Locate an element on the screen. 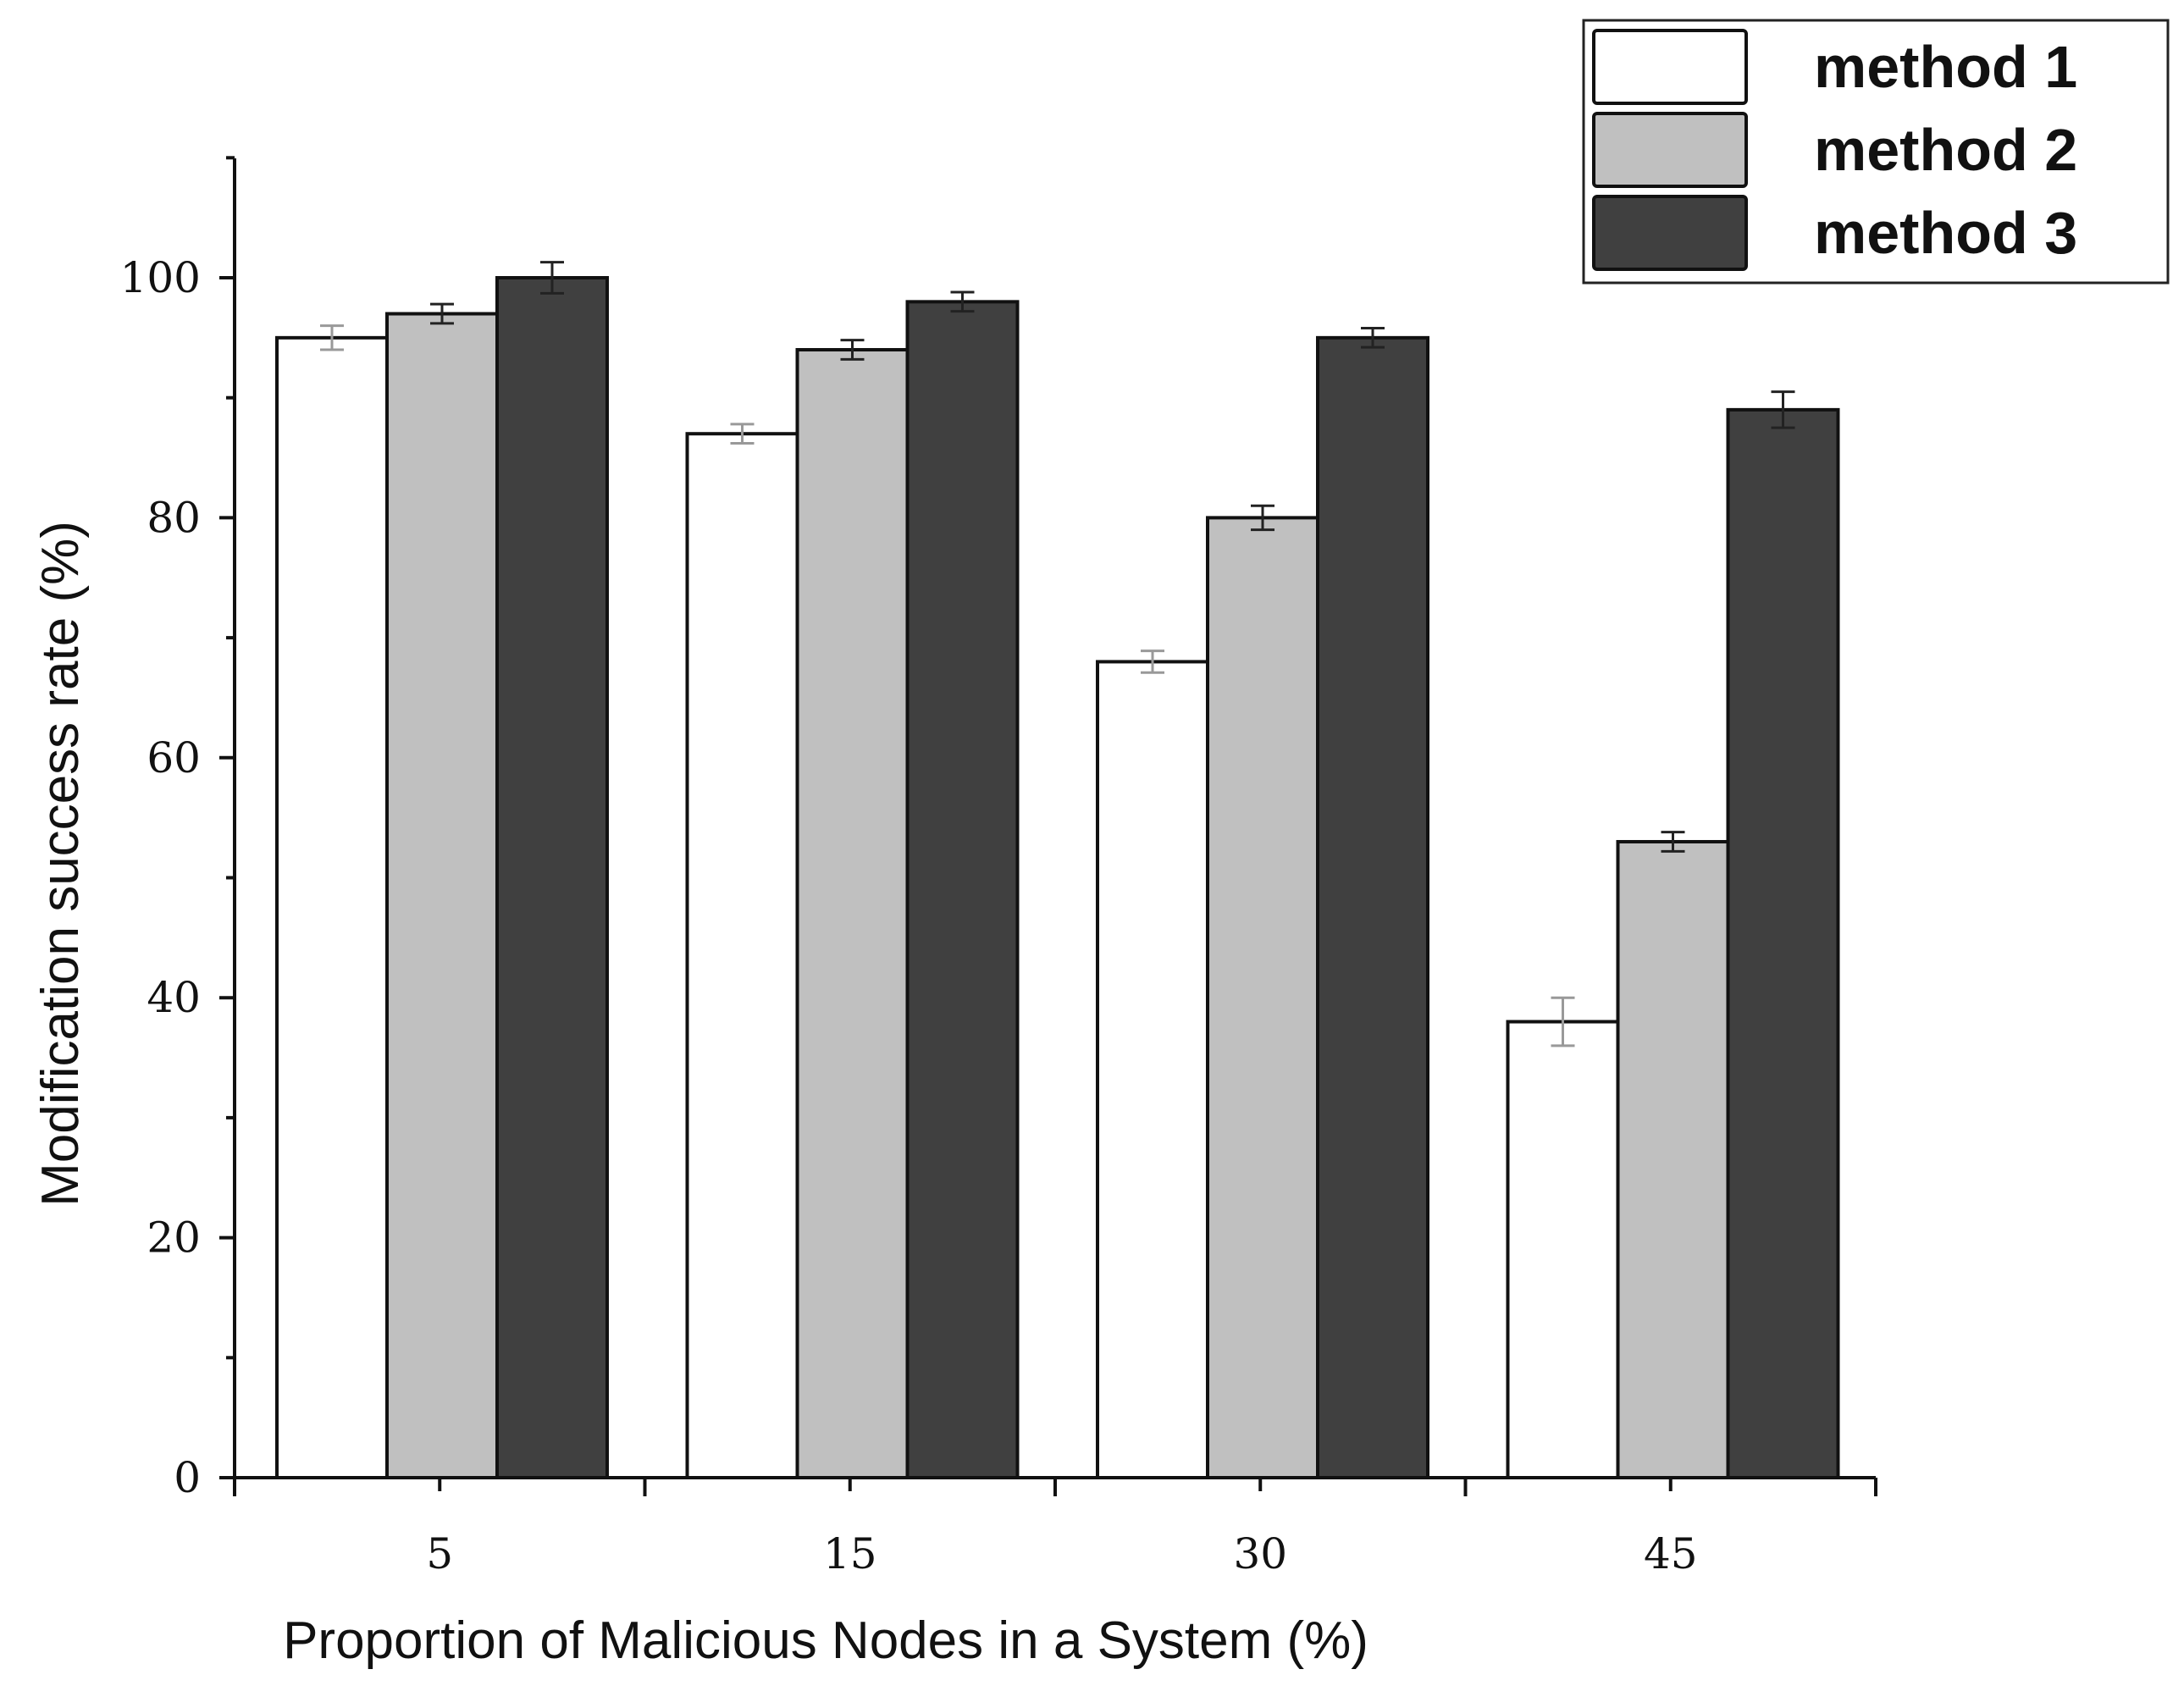 This screenshot has height=1697, width=2184. y-axis-title: Modification success rate (%) is located at coordinates (60, 864).